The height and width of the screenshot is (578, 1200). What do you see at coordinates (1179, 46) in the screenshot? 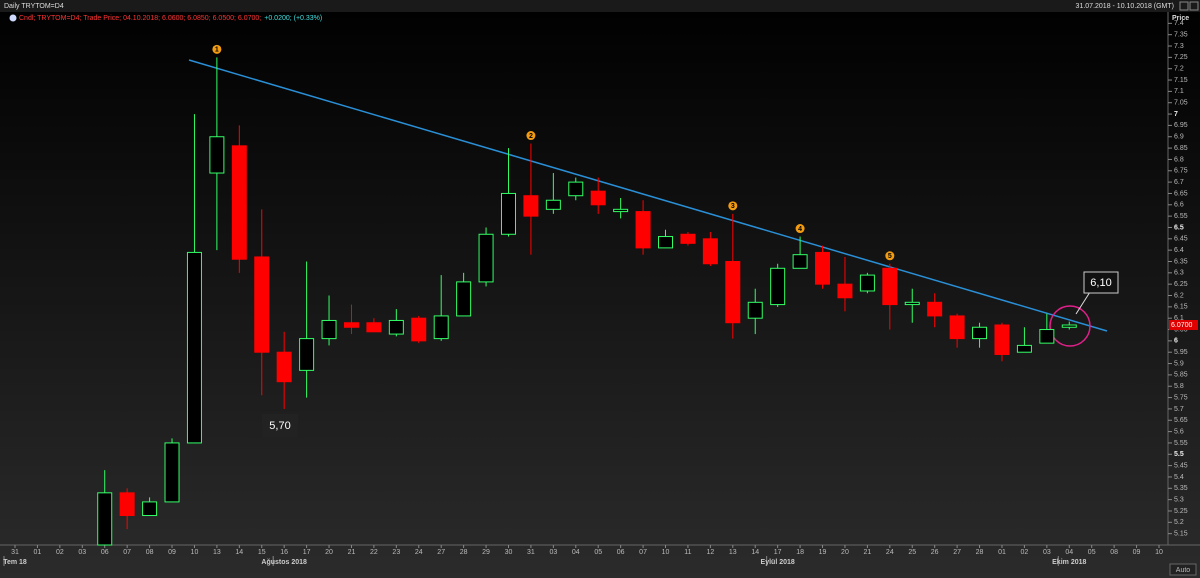
I see `y-tick-label: 7.3` at bounding box center [1179, 46].